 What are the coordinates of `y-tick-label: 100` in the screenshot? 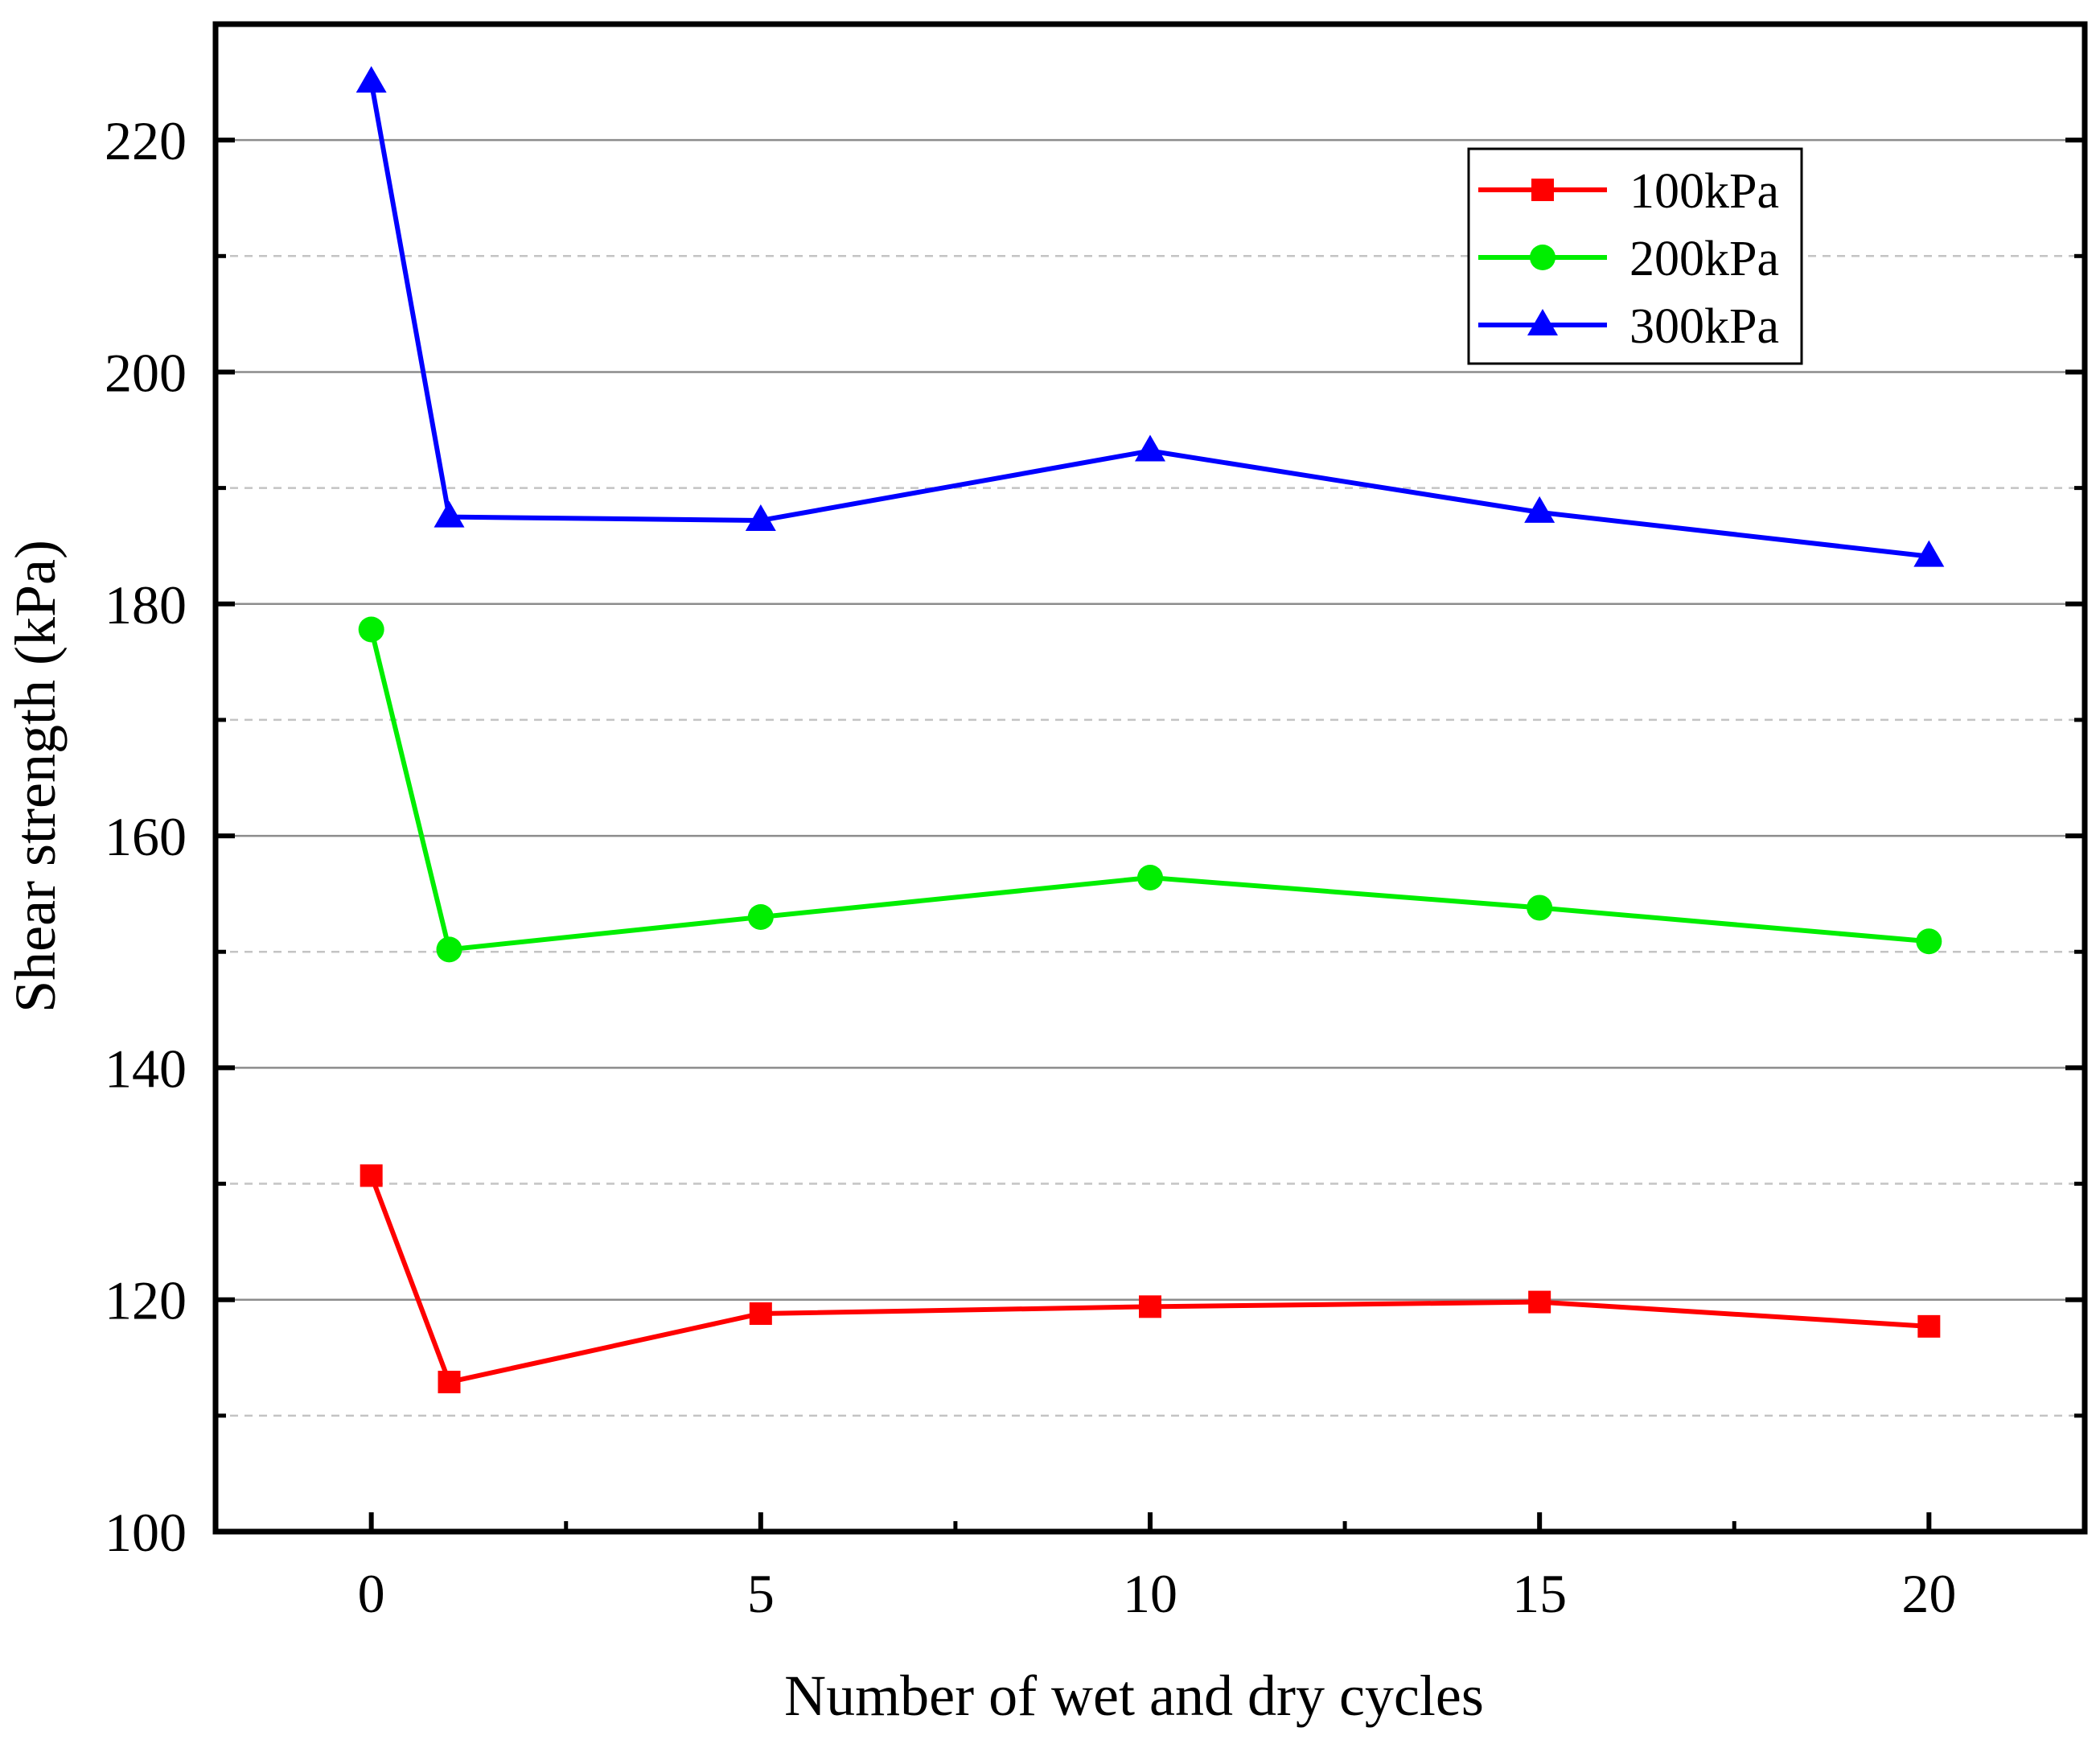 It's located at (146, 1532).